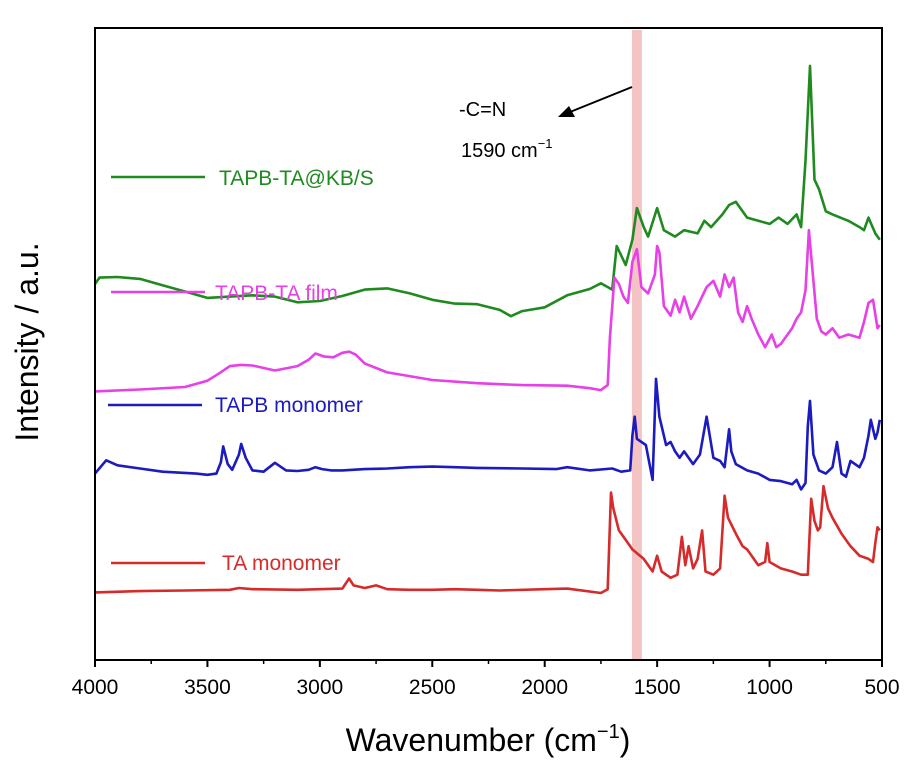  What do you see at coordinates (281, 563) in the screenshot?
I see `legend-label-ta-monomer: TA monomer` at bounding box center [281, 563].